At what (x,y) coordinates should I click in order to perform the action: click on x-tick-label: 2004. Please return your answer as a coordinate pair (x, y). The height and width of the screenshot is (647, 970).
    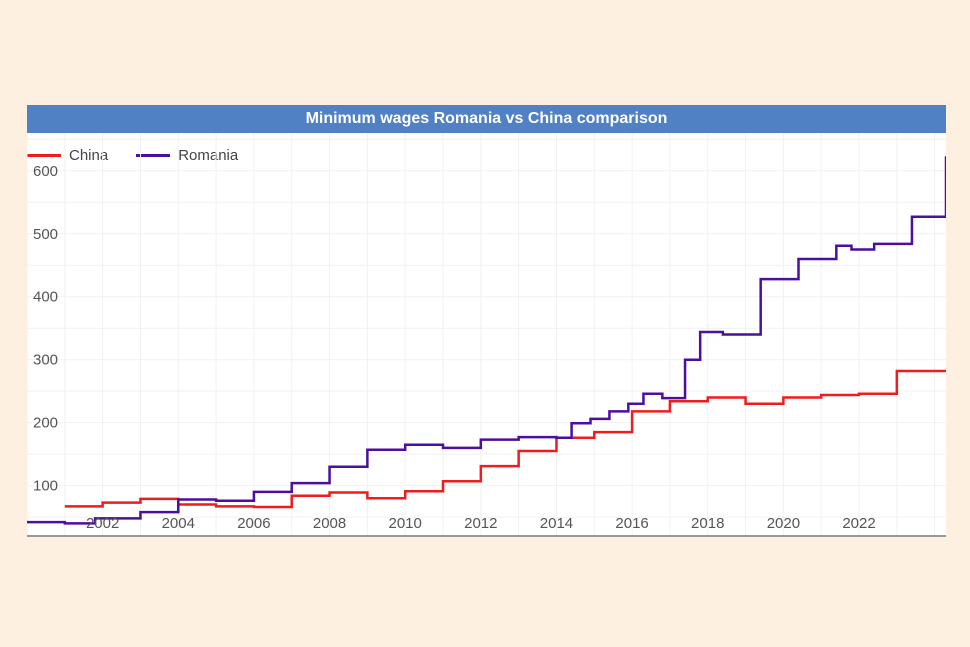
    Looking at the image, I should click on (178, 523).